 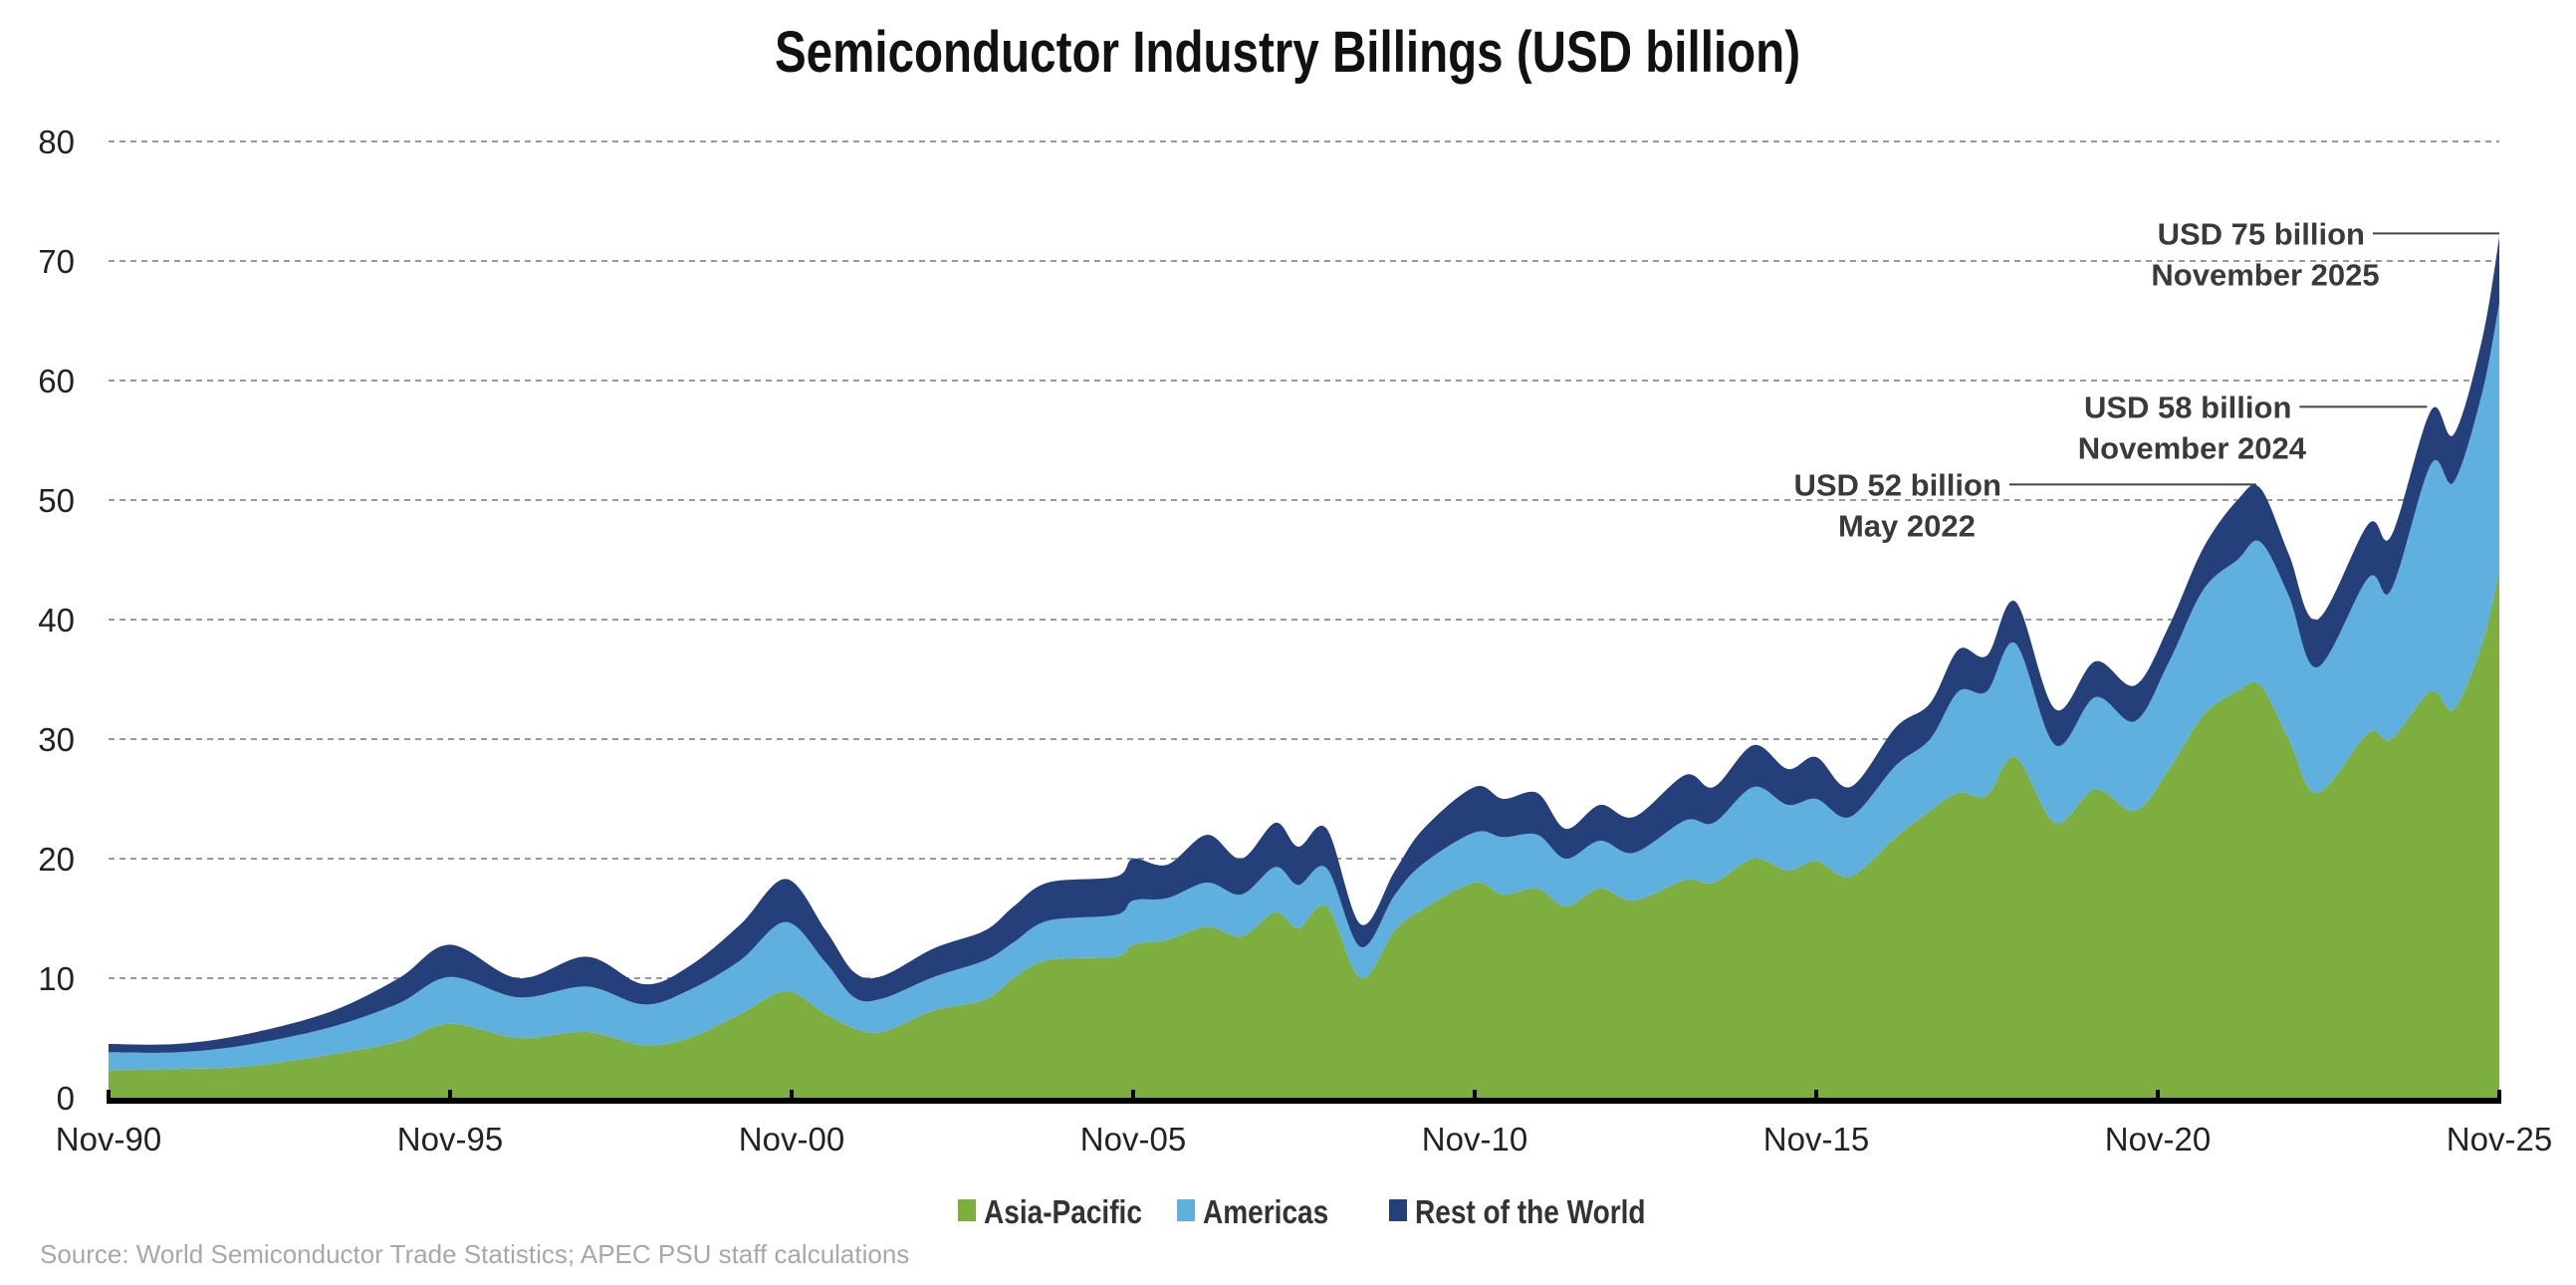 What do you see at coordinates (2265, 274) in the screenshot?
I see `annotation-date: November 2025` at bounding box center [2265, 274].